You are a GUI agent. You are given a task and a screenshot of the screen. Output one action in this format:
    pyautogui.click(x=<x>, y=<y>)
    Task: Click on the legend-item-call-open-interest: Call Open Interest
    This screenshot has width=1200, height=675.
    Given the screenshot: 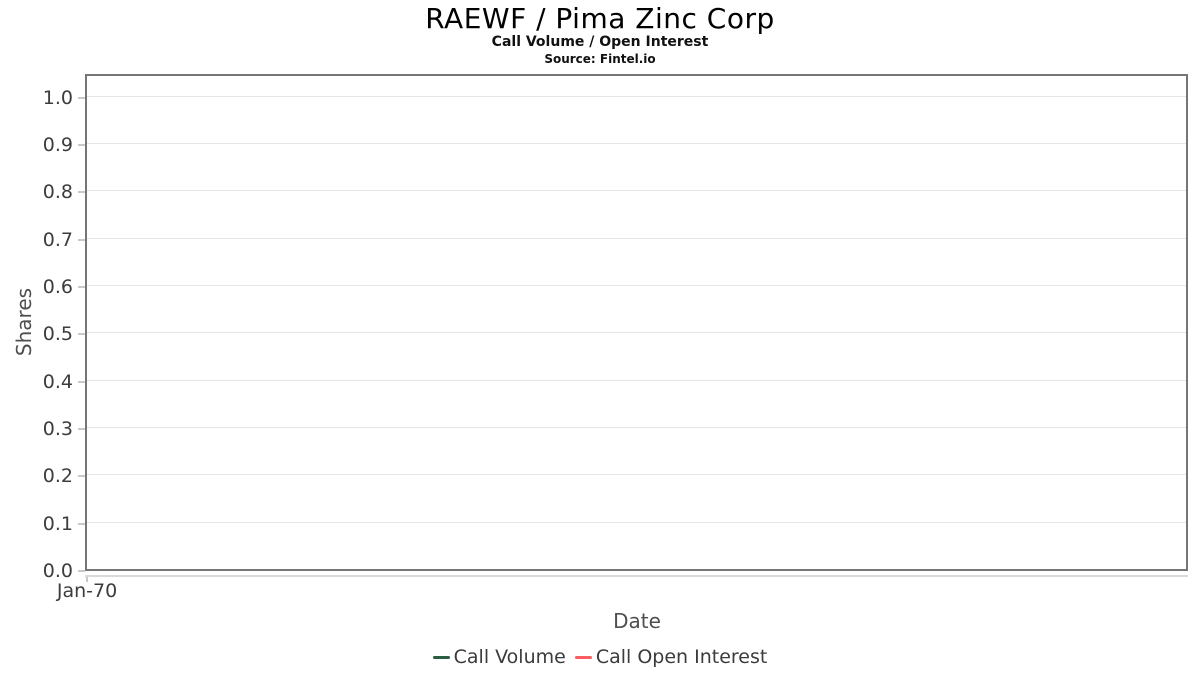 What is the action you would take?
    pyautogui.click(x=671, y=657)
    